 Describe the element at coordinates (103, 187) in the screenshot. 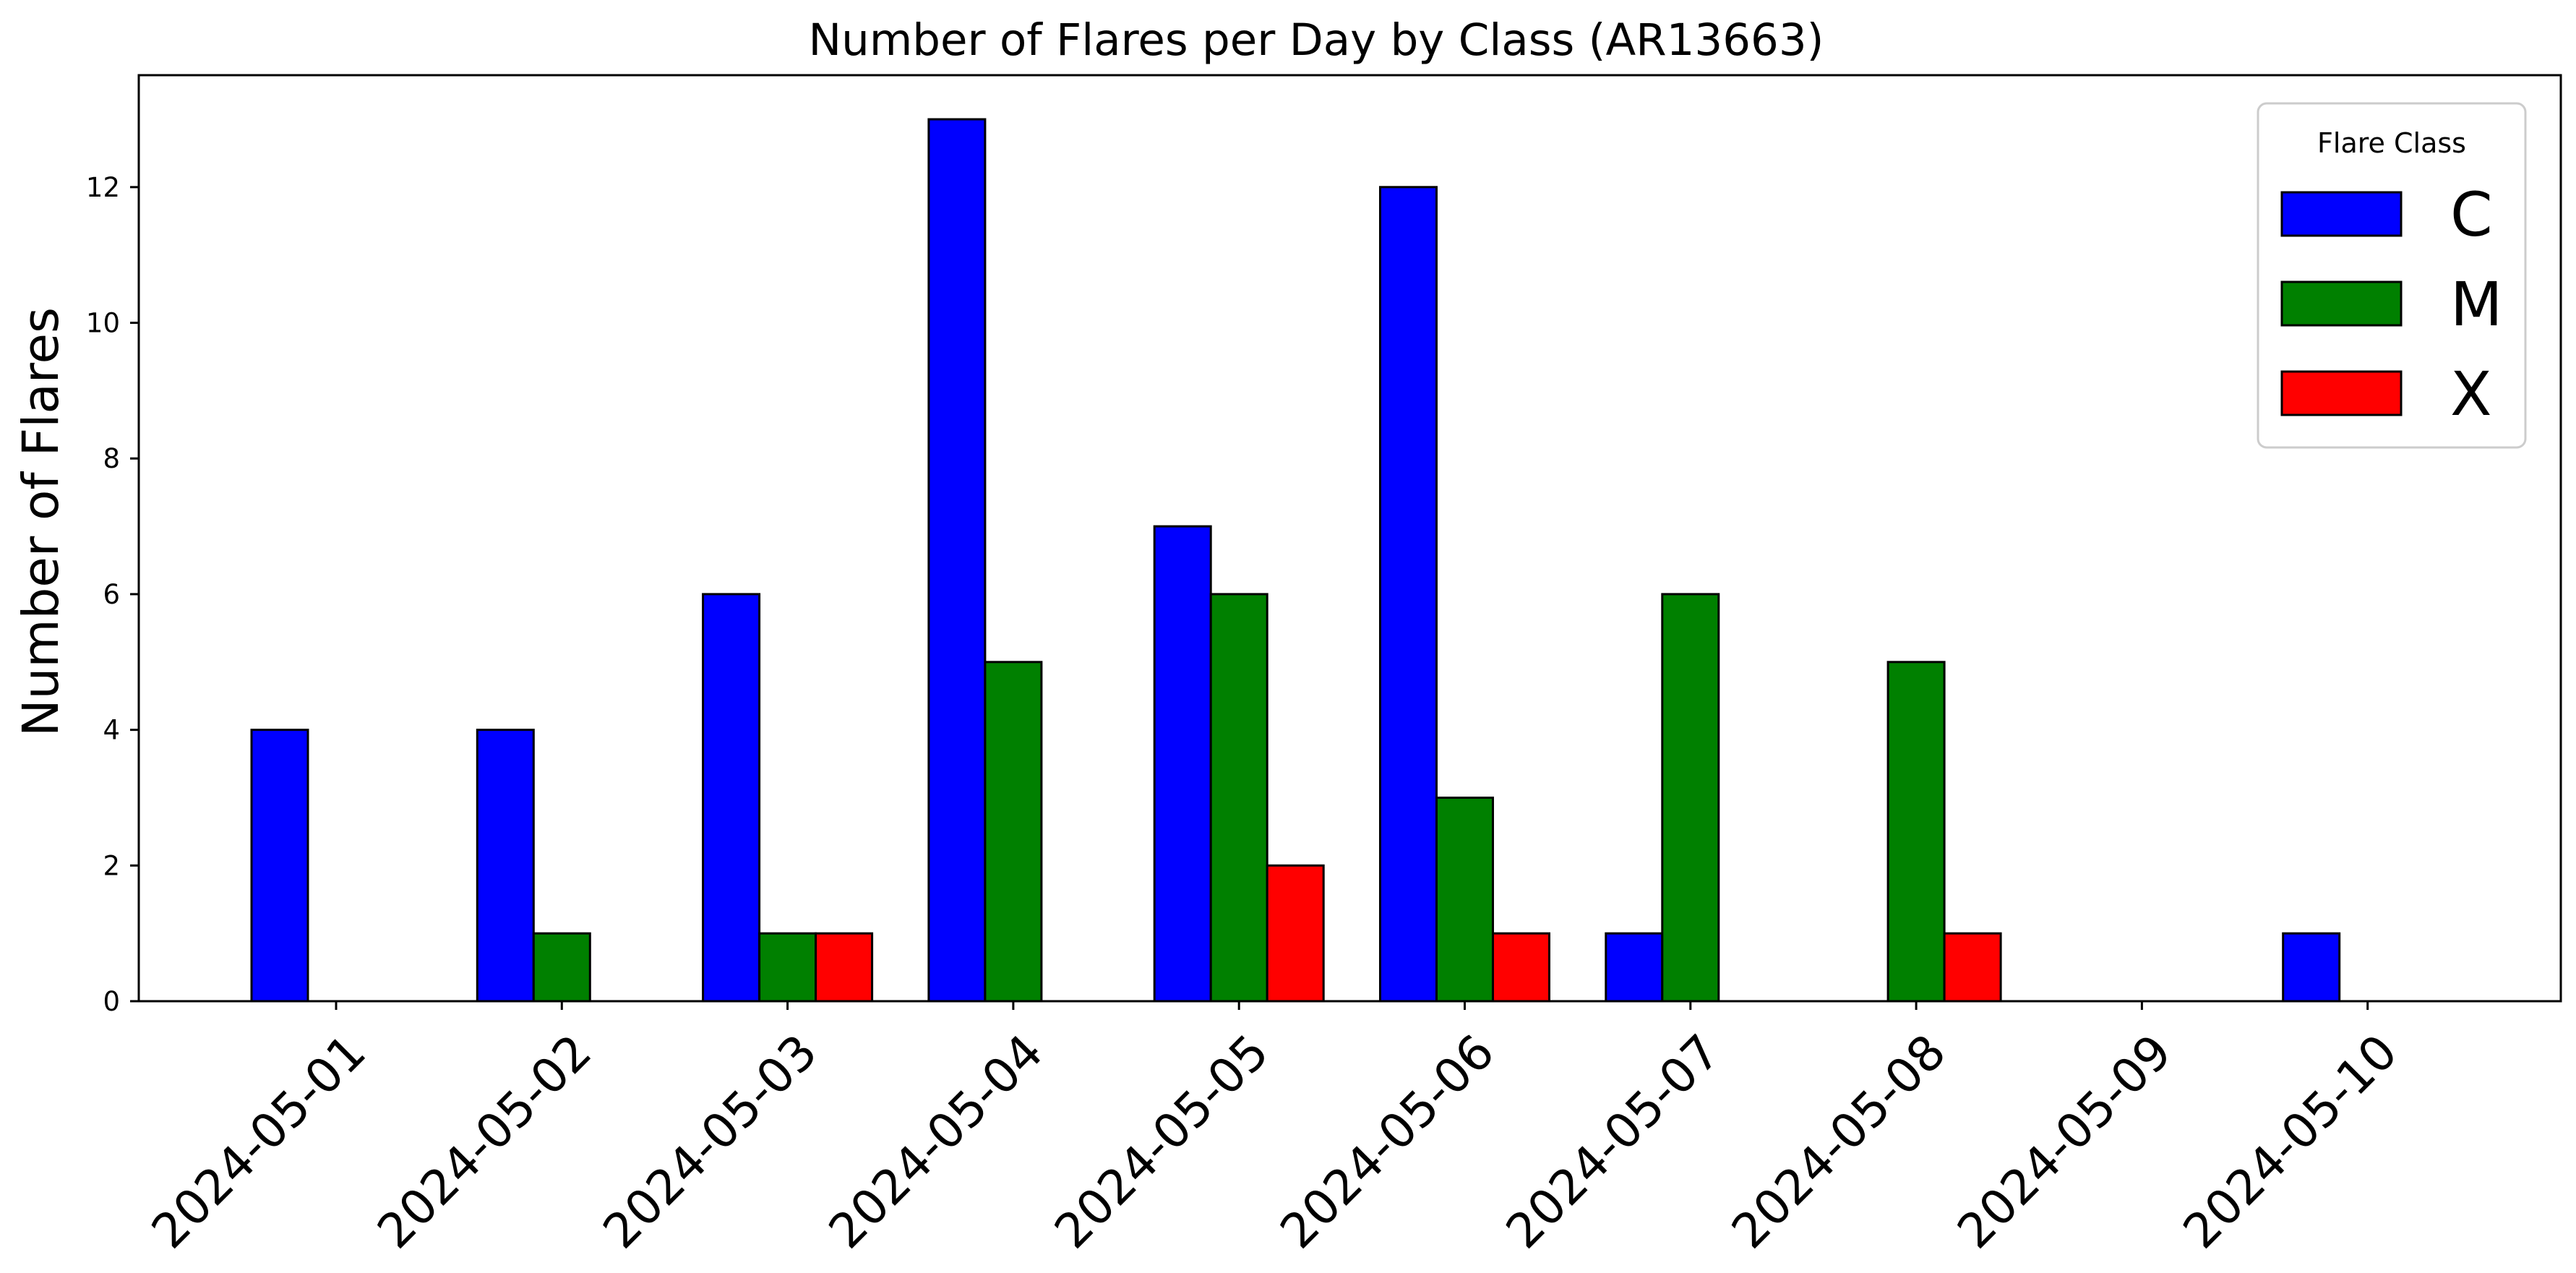

I see `y-tick-label: 12` at that location.